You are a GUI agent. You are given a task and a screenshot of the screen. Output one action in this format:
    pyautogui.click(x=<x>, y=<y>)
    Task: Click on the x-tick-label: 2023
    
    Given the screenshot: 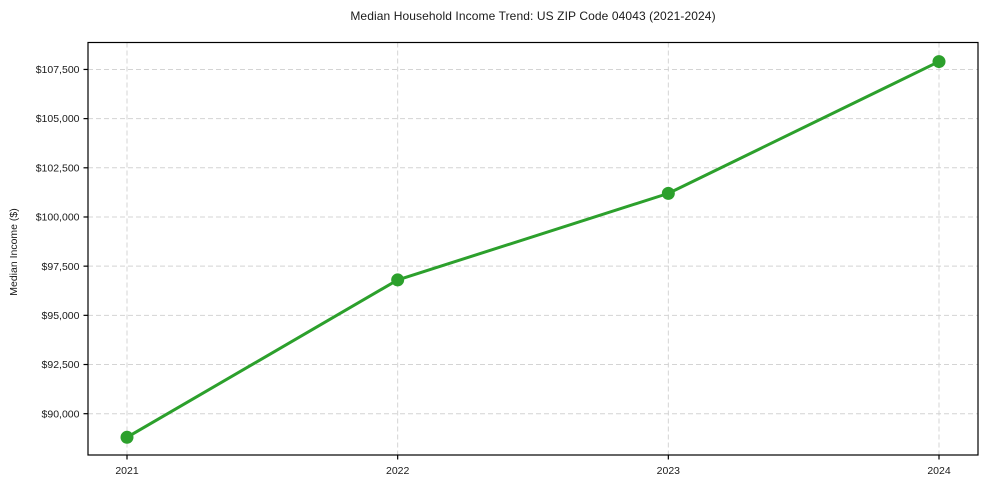 What is the action you would take?
    pyautogui.click(x=669, y=471)
    